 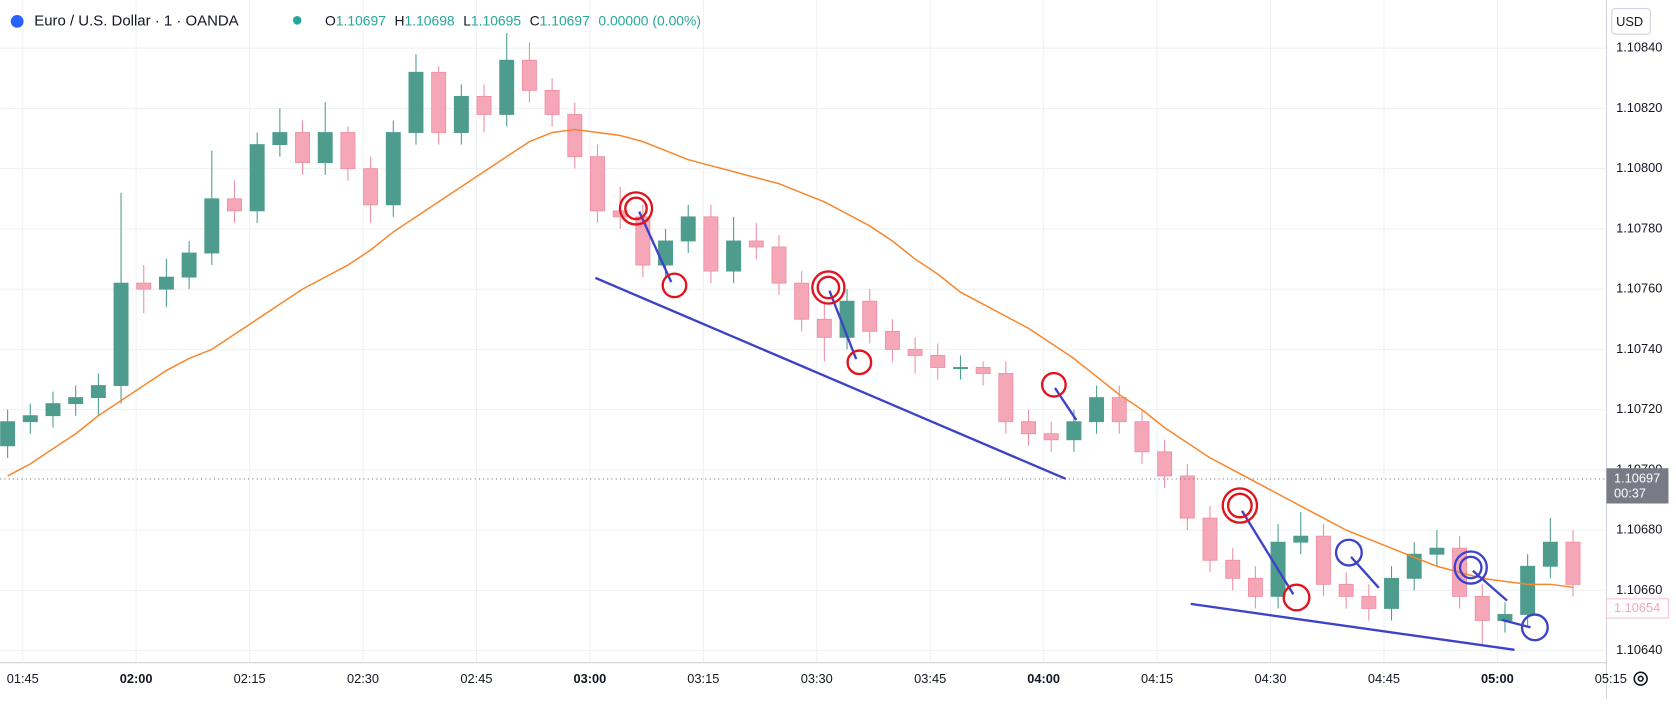 I want to click on y-tick-label: 1.10660, so click(x=1639, y=589).